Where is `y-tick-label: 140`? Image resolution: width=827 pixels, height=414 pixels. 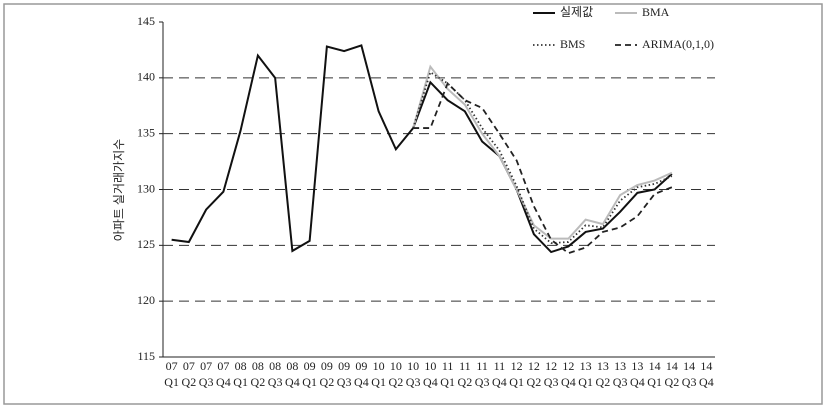 y-tick-label: 140 is located at coordinates (146, 77).